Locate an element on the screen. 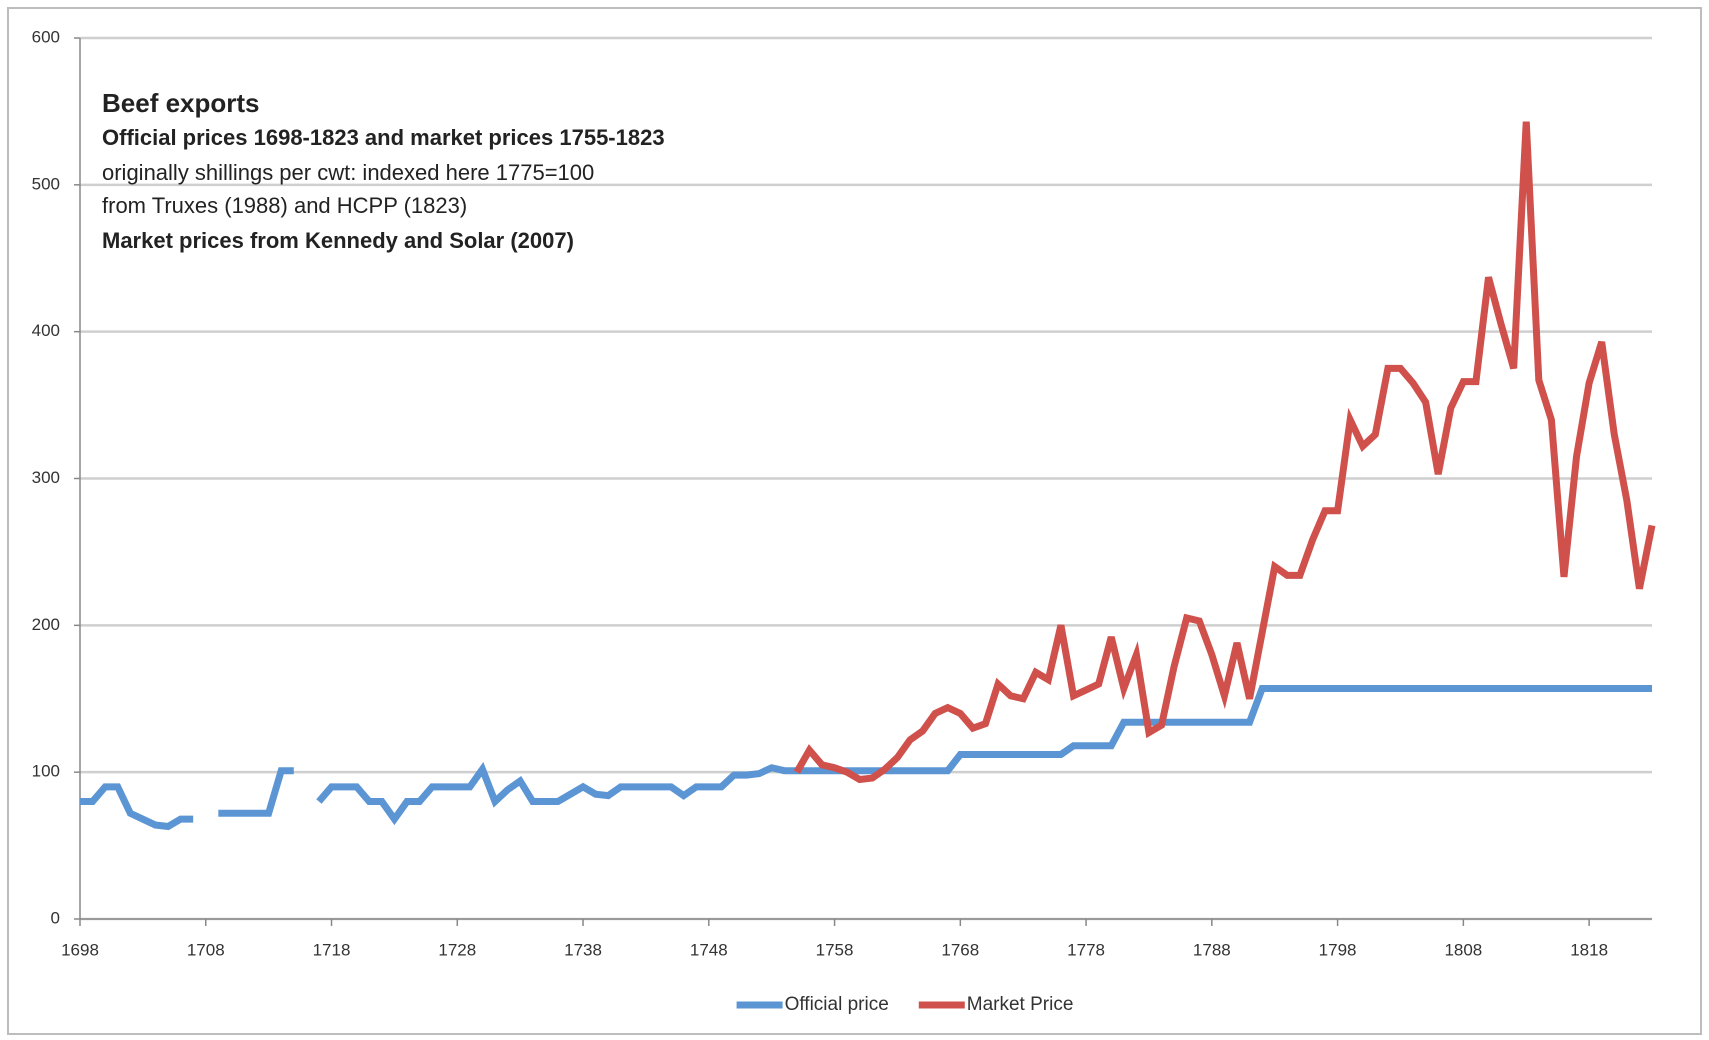 Image resolution: width=1709 pixels, height=1040 pixels. x-tick-label: 1748 is located at coordinates (709, 949).